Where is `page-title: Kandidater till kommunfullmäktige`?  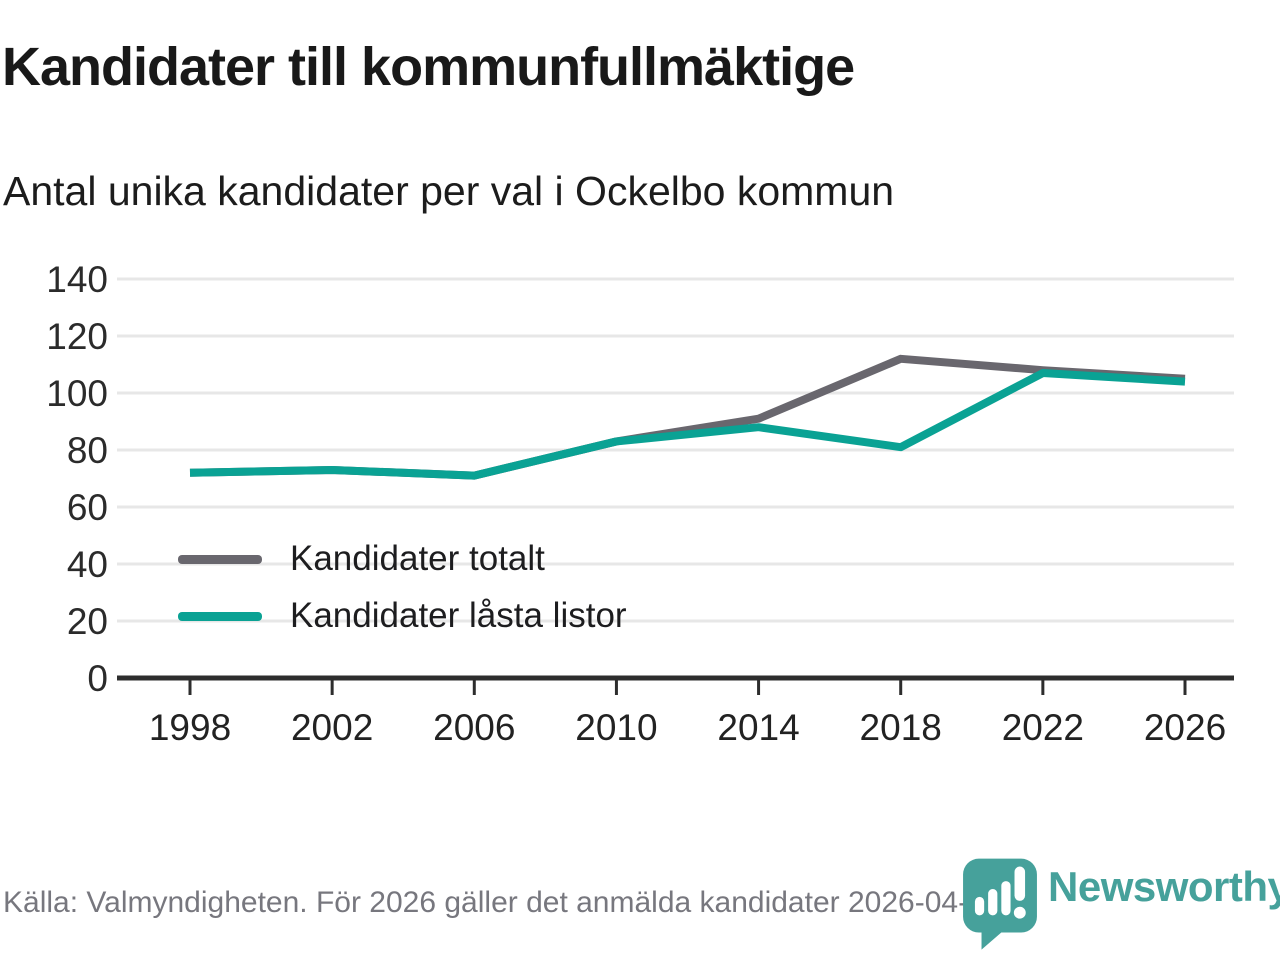
page-title: Kandidater till kommunfullmäktige is located at coordinates (428, 67).